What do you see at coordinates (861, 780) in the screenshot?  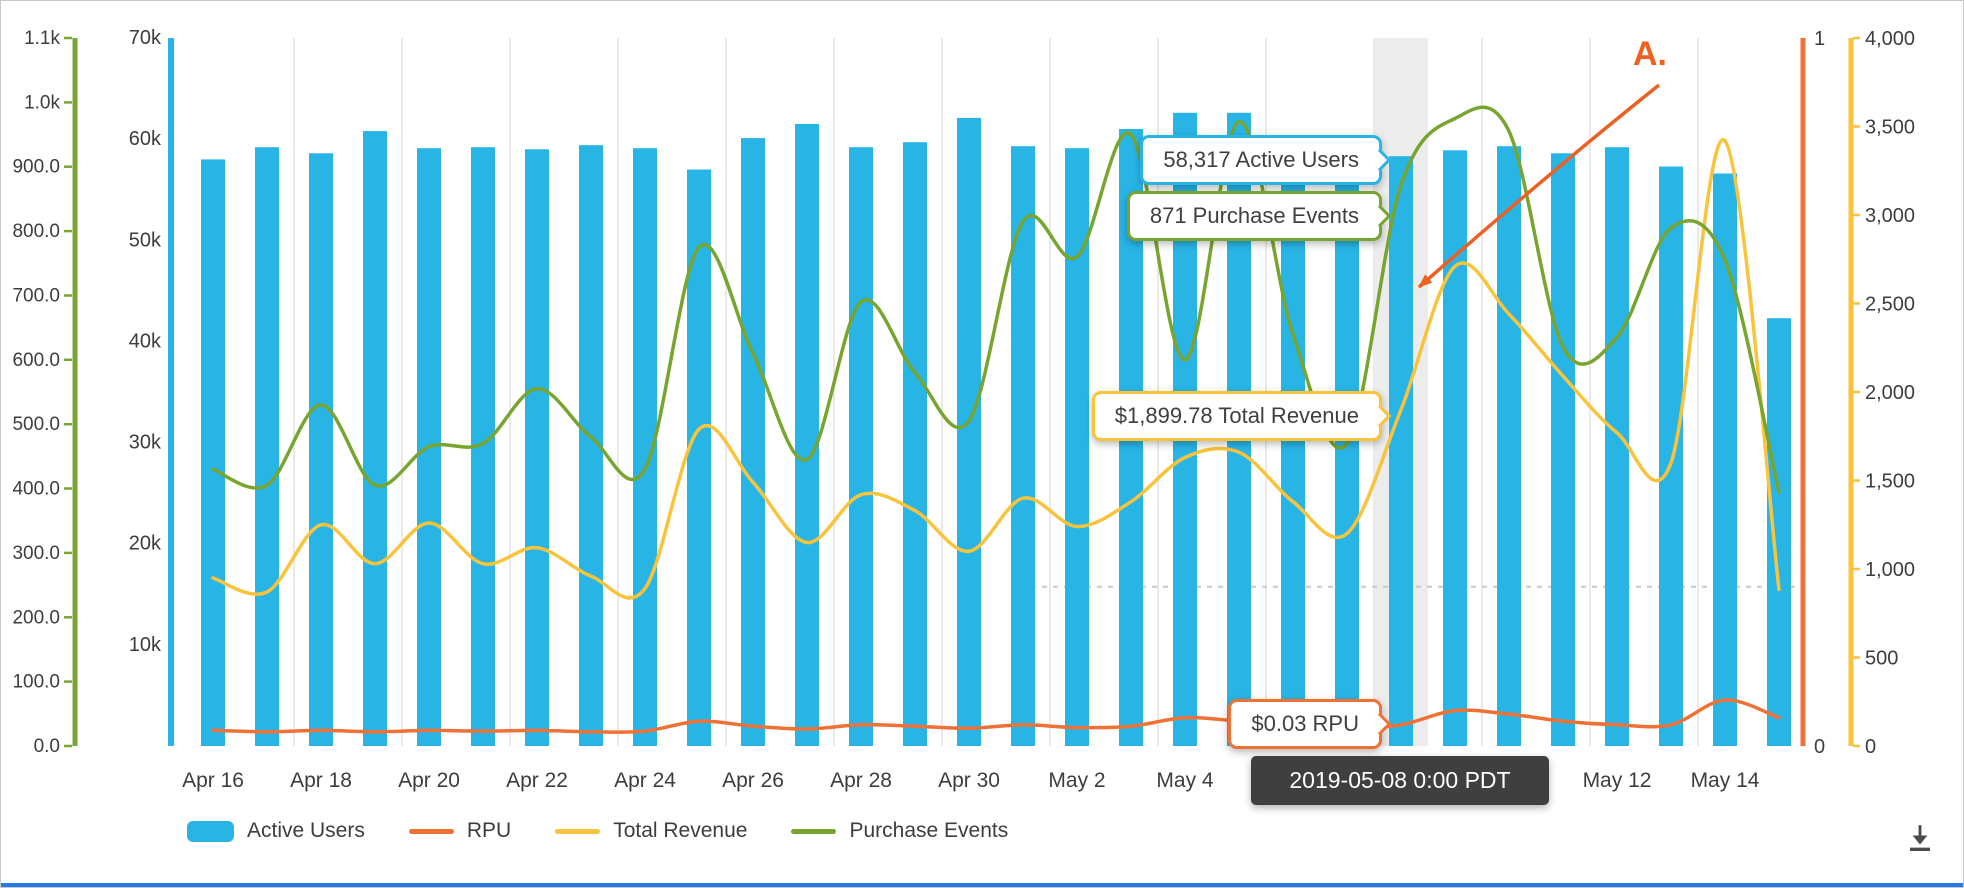 I see `x-tick-label: Apr 28` at bounding box center [861, 780].